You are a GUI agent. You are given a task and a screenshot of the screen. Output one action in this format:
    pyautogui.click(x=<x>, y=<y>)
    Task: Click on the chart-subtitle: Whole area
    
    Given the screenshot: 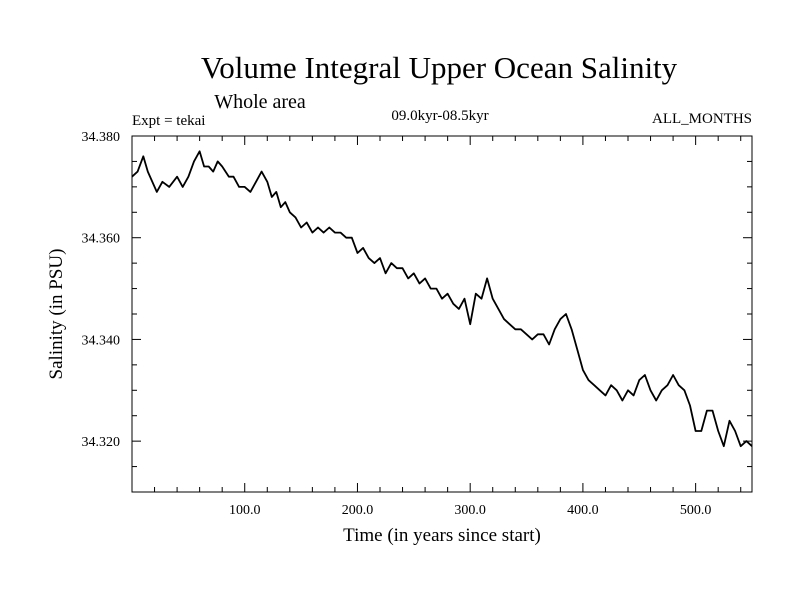 What is the action you would take?
    pyautogui.click(x=260, y=102)
    